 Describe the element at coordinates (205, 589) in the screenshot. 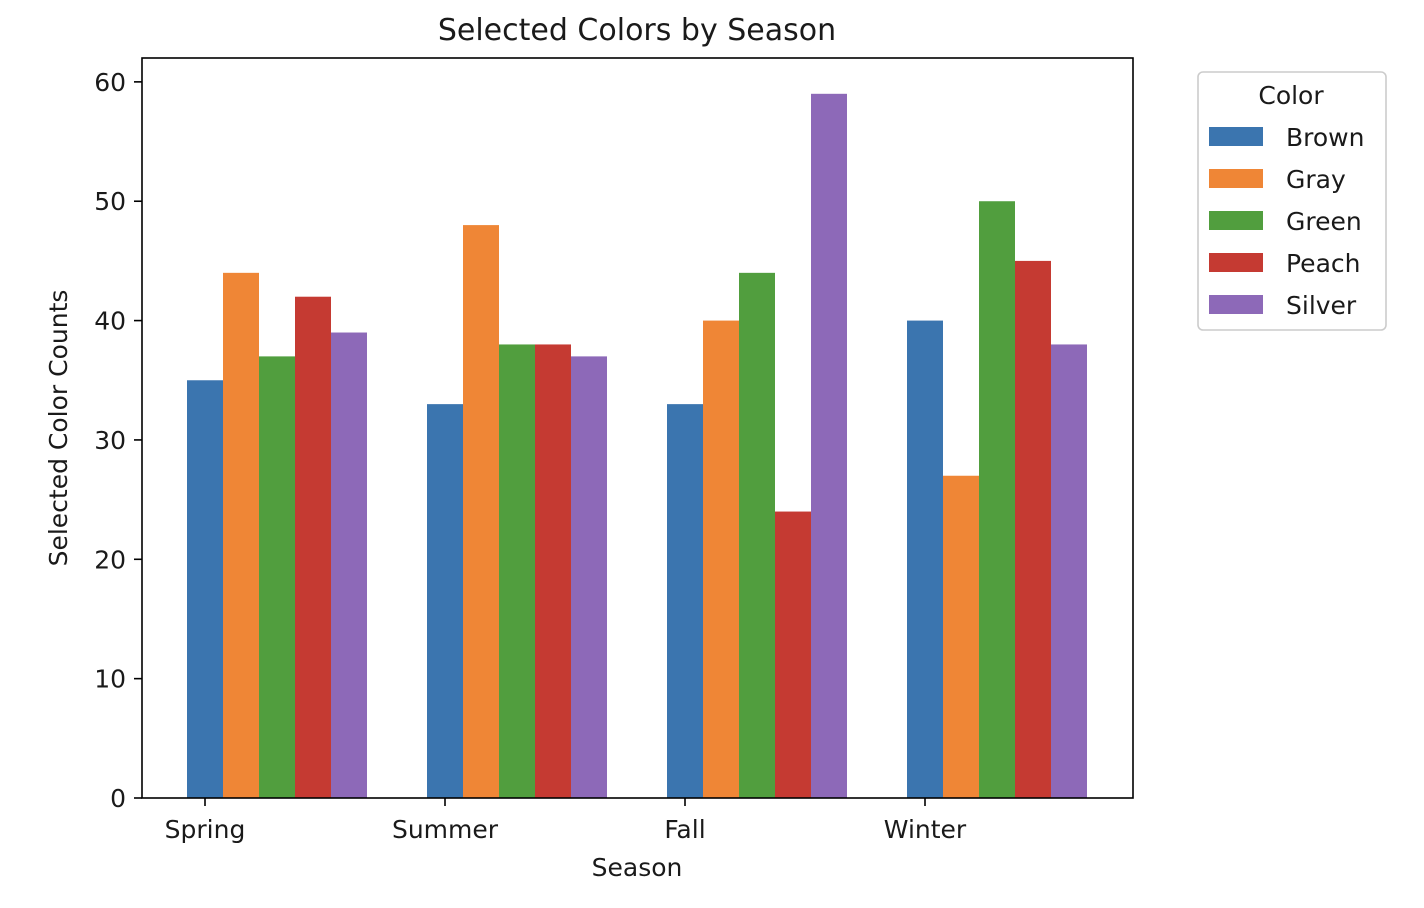

I see `bar-brown-spring` at that location.